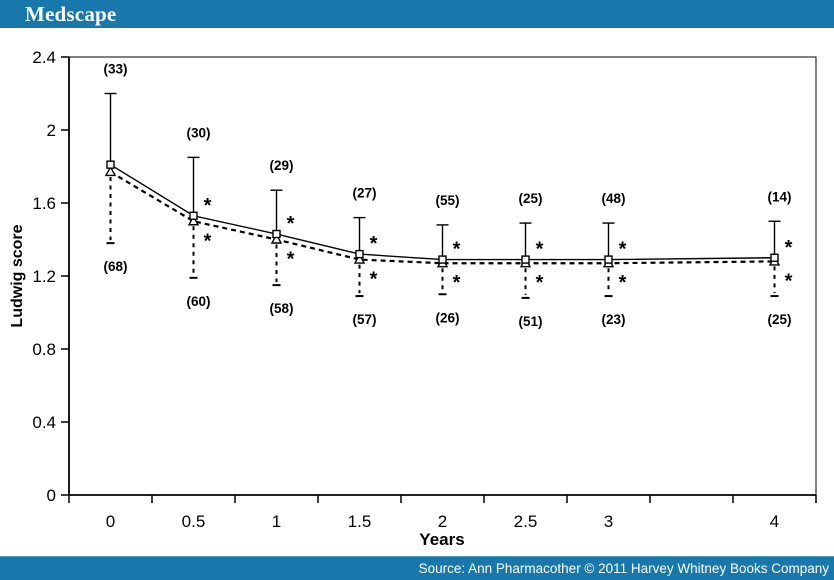  I want to click on x-tick-label: 2, so click(442, 521).